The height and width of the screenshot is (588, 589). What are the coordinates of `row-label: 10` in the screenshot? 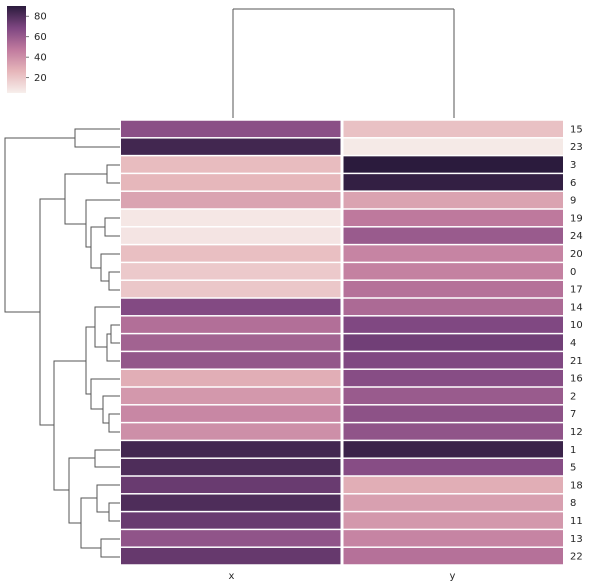 It's located at (576, 325).